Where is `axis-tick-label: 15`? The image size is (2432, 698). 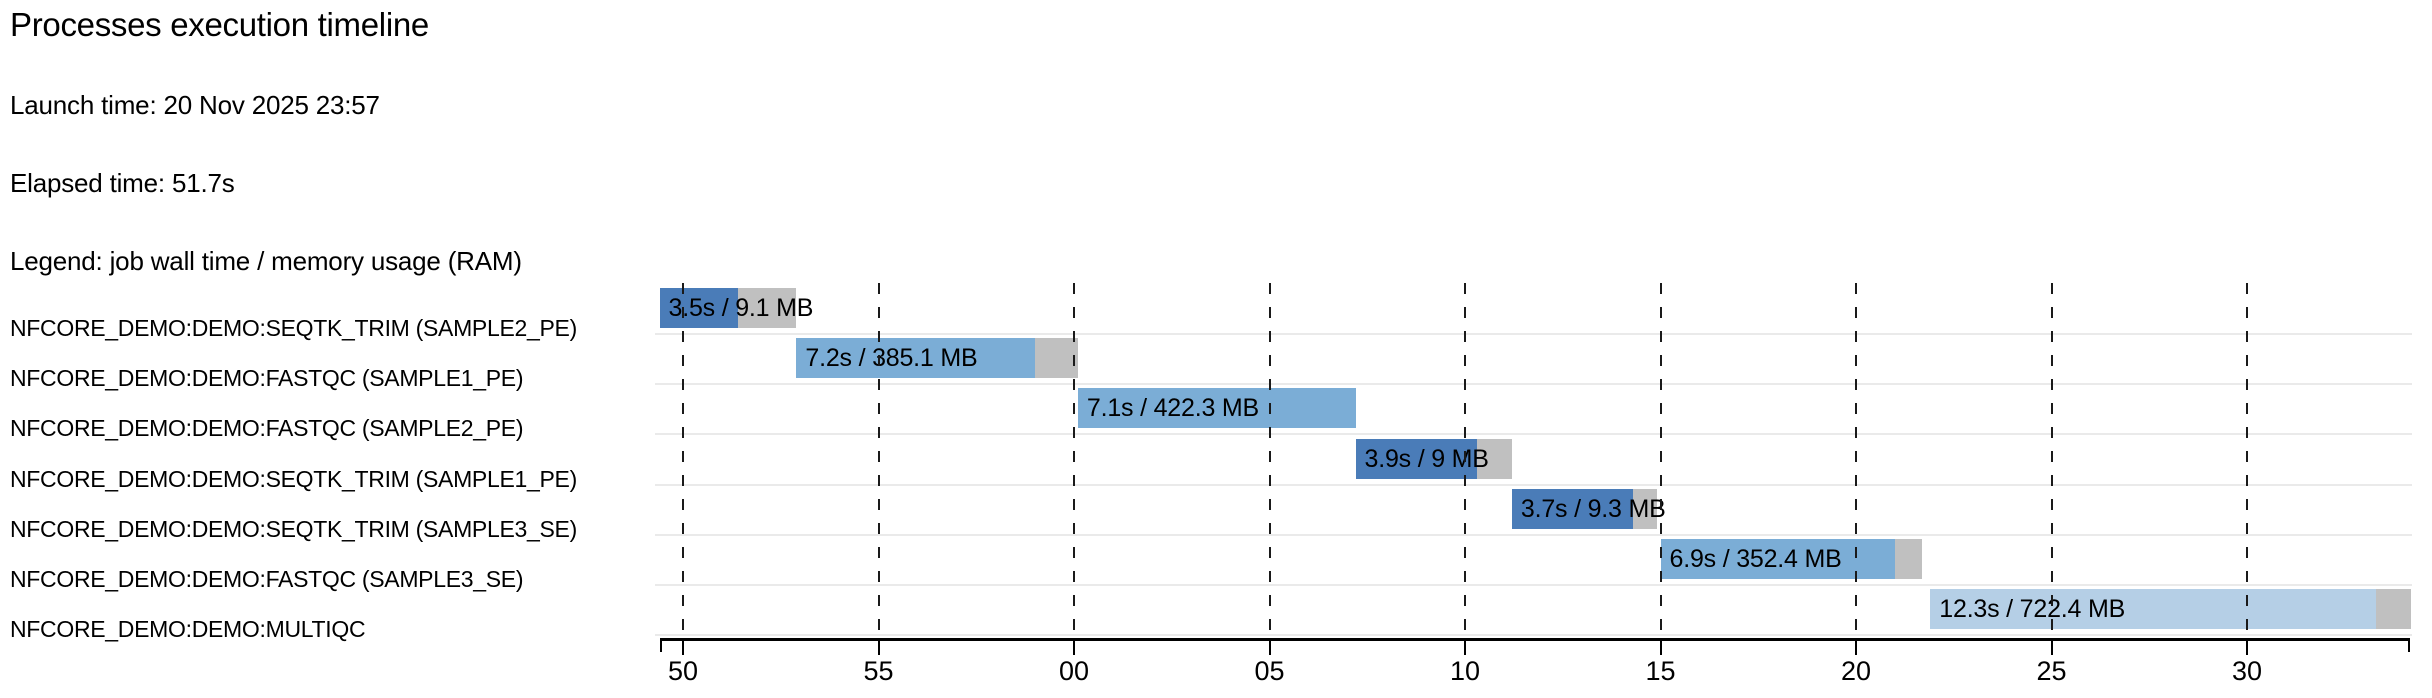
axis-tick-label: 15 is located at coordinates (1660, 671).